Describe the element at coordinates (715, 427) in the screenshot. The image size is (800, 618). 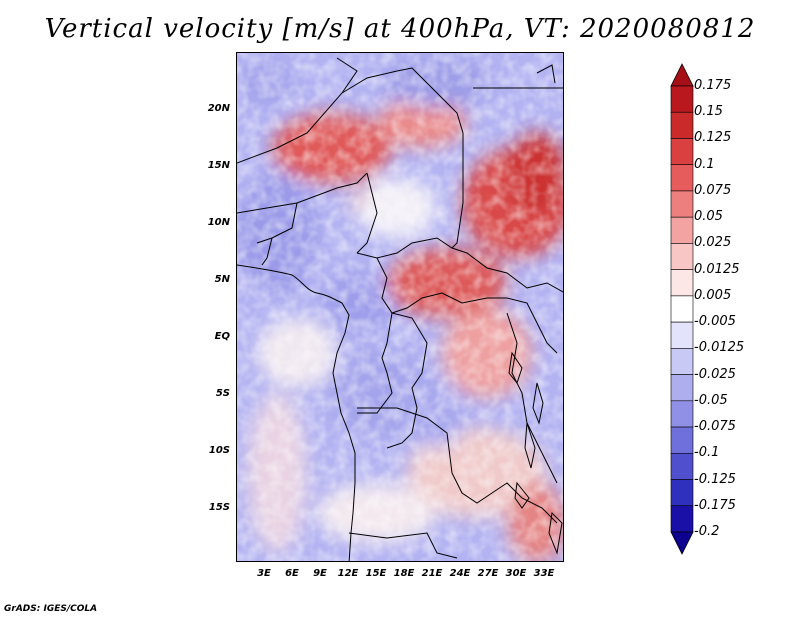
I see `colorbar-tick-label: -0.075` at that location.